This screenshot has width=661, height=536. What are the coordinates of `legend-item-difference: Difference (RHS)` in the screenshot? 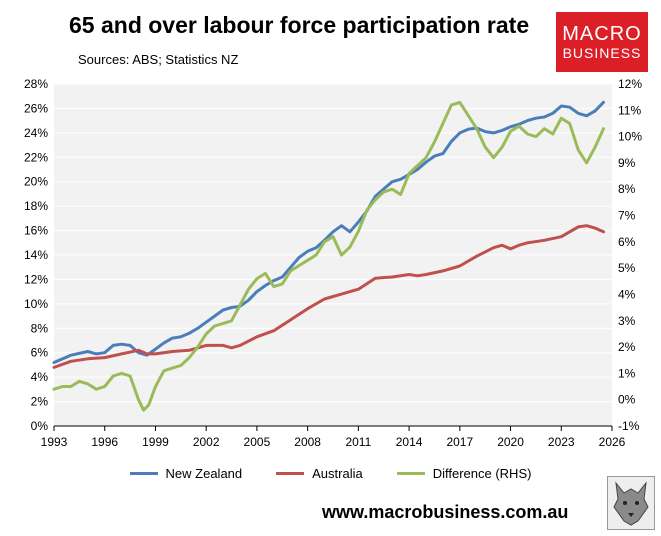 It's located at (464, 473).